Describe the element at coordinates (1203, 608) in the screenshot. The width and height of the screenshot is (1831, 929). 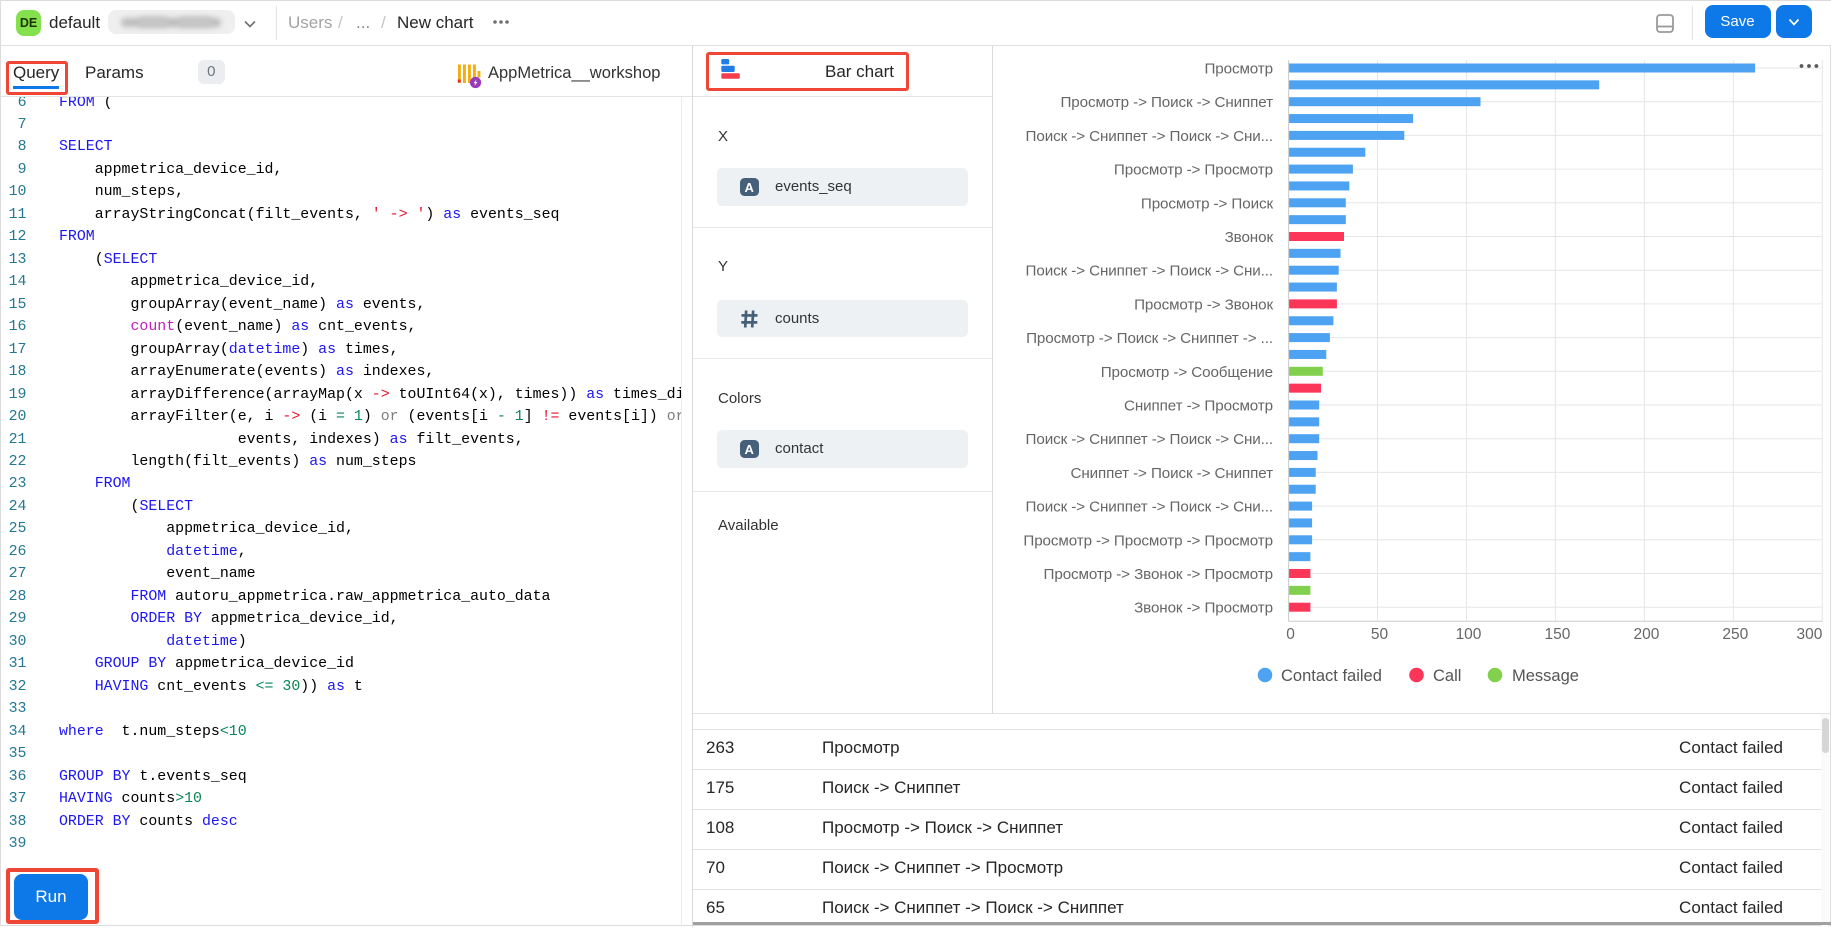
I see `svg-text: Звонок -> Просмотр` at that location.